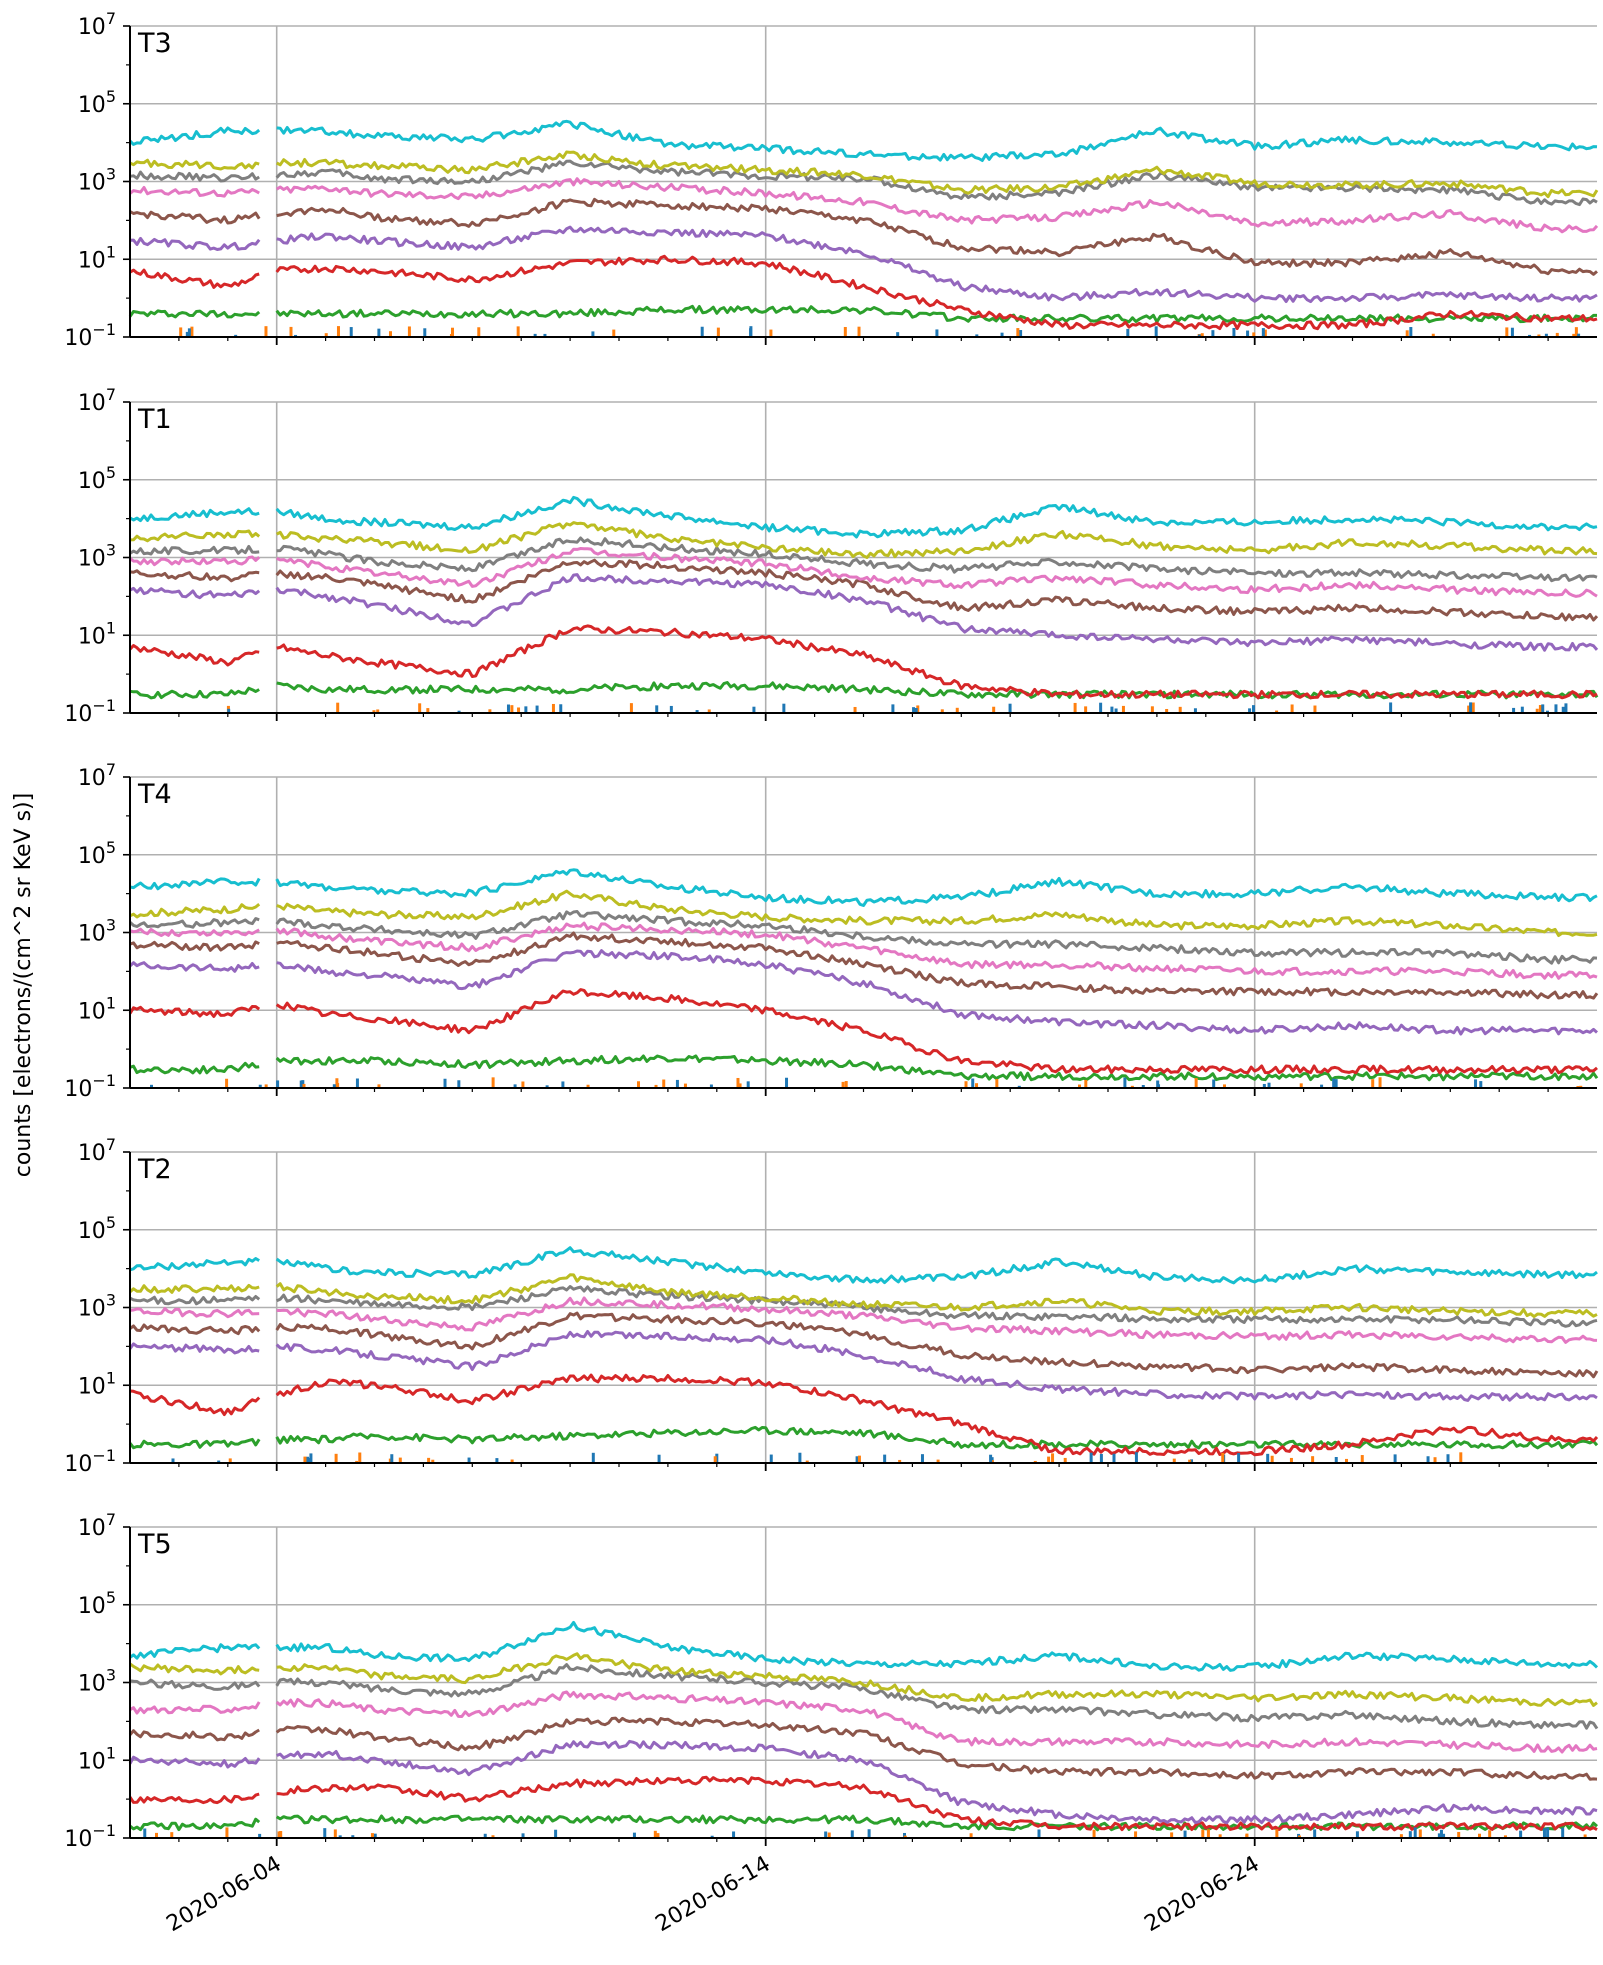  What do you see at coordinates (154, 794) in the screenshot?
I see `panel-label: T4` at bounding box center [154, 794].